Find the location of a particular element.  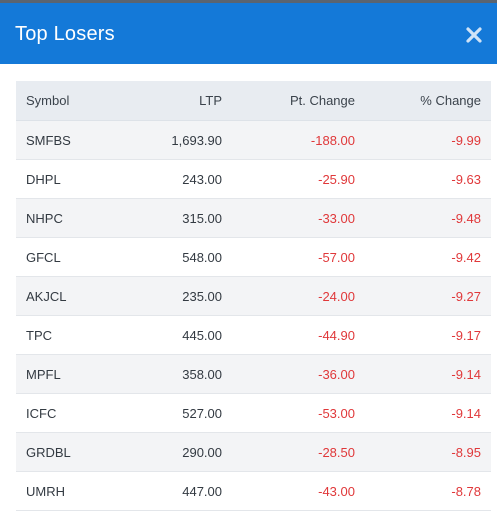

window-top-border is located at coordinates (248, 1).